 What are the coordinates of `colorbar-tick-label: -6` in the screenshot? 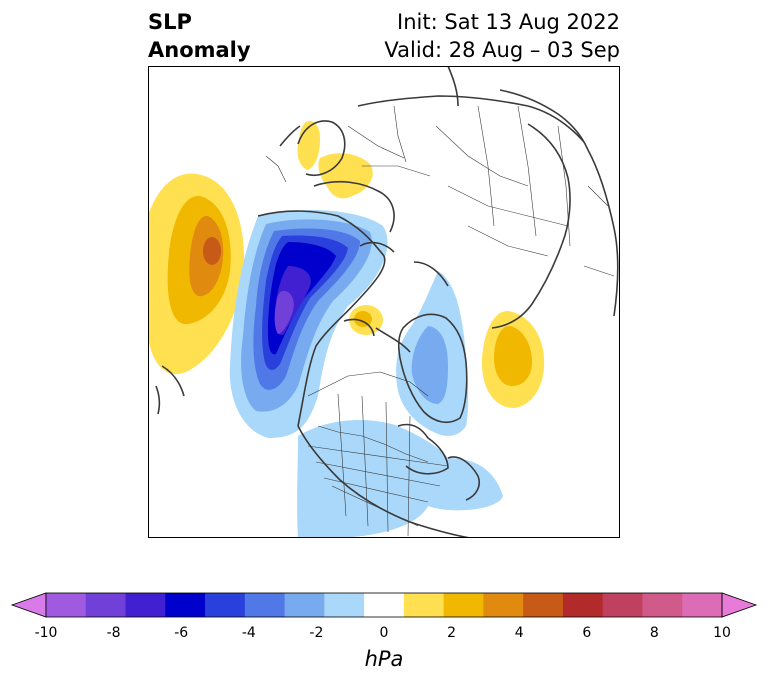 It's located at (181, 633).